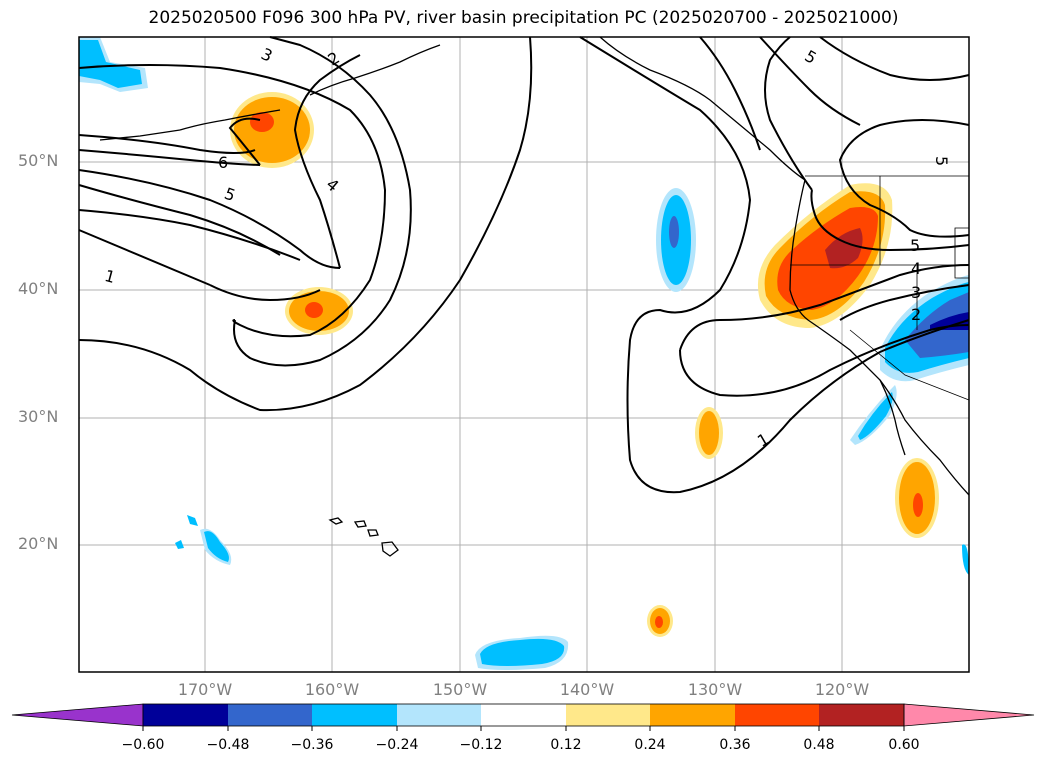  I want to click on colorbar-extend-low, so click(77, 715).